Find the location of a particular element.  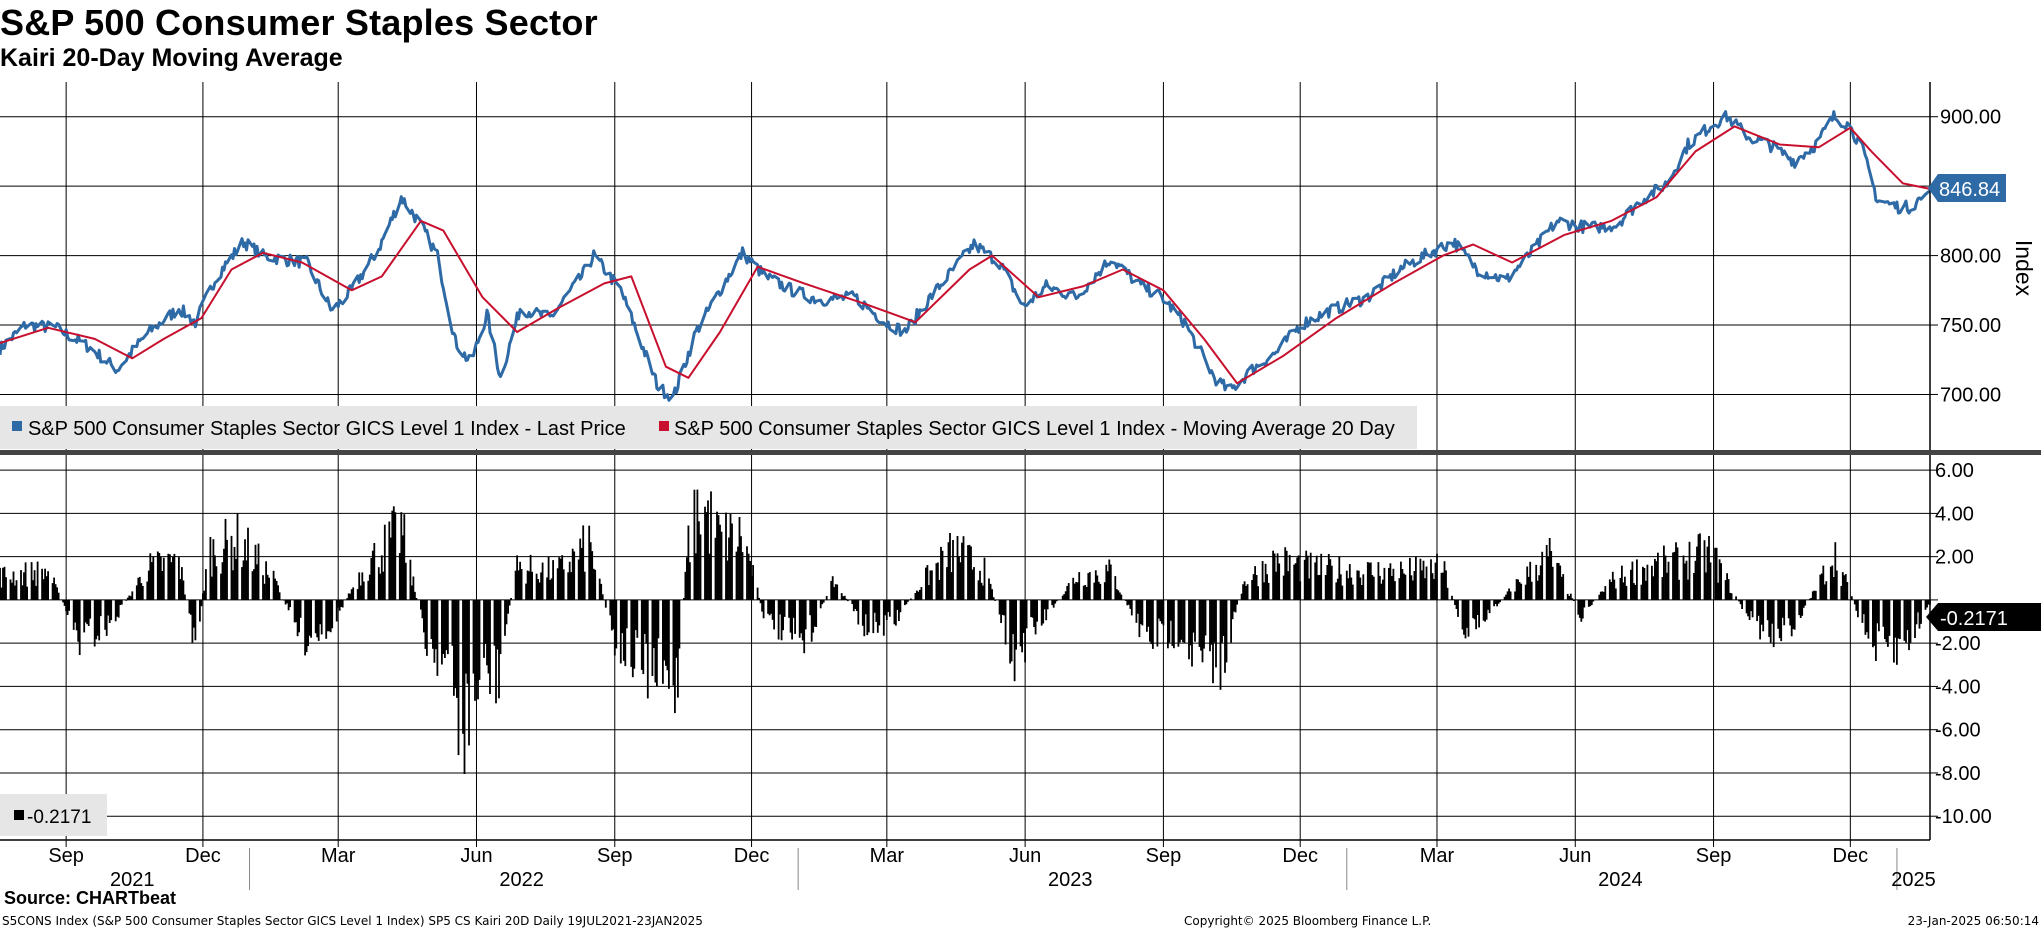

year-label: 2024 is located at coordinates (1620, 880).